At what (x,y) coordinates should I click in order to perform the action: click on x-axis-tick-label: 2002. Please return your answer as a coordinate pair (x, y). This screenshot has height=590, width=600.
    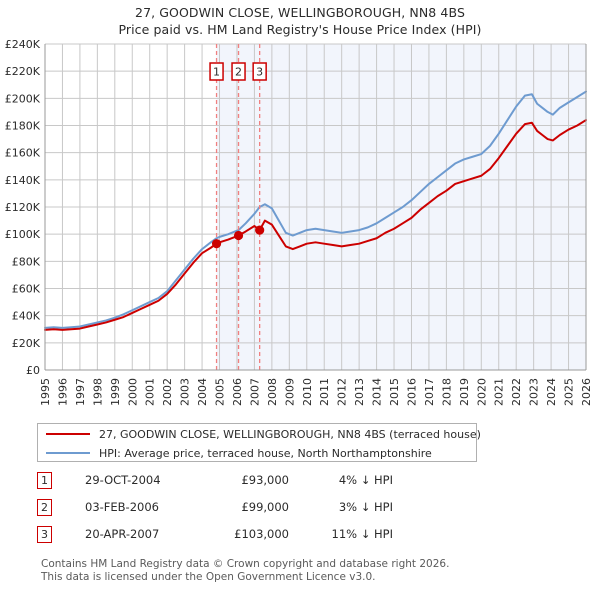
    Looking at the image, I should click on (167, 392).